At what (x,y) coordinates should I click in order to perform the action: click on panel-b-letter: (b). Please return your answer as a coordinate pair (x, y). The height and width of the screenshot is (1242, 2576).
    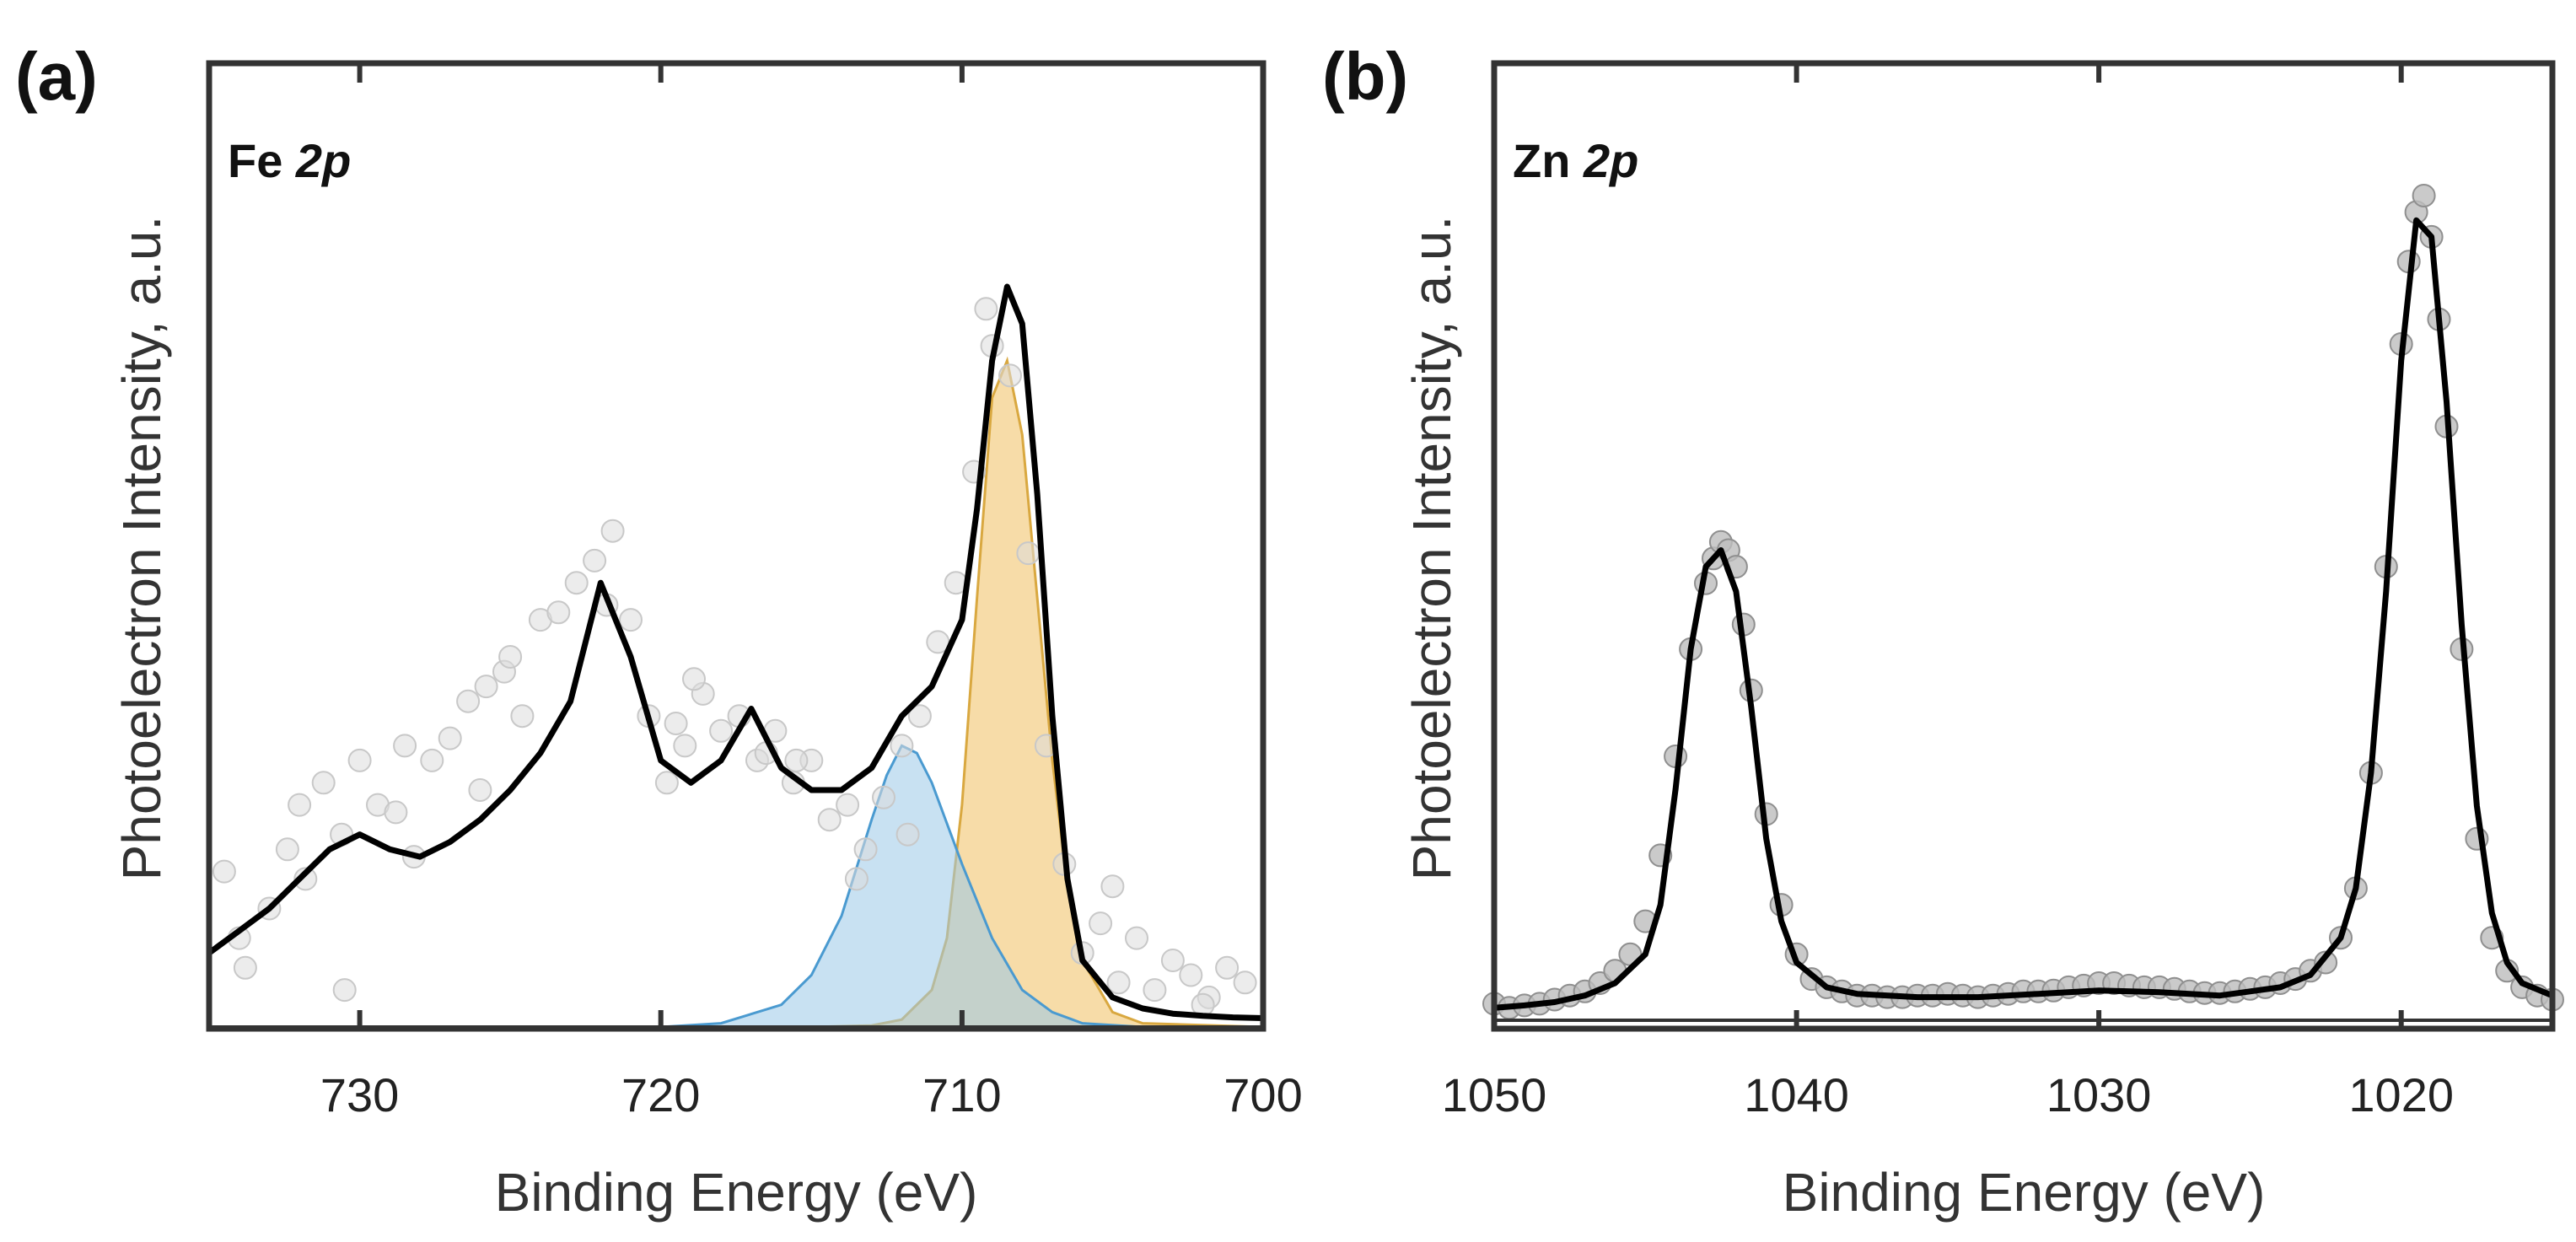
    Looking at the image, I should click on (1365, 76).